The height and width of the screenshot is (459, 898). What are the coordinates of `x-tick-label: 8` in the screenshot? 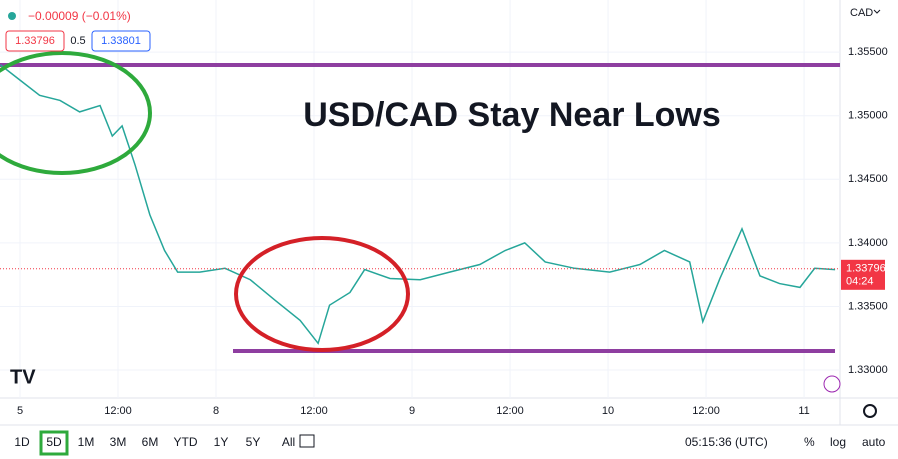 It's located at (216, 411).